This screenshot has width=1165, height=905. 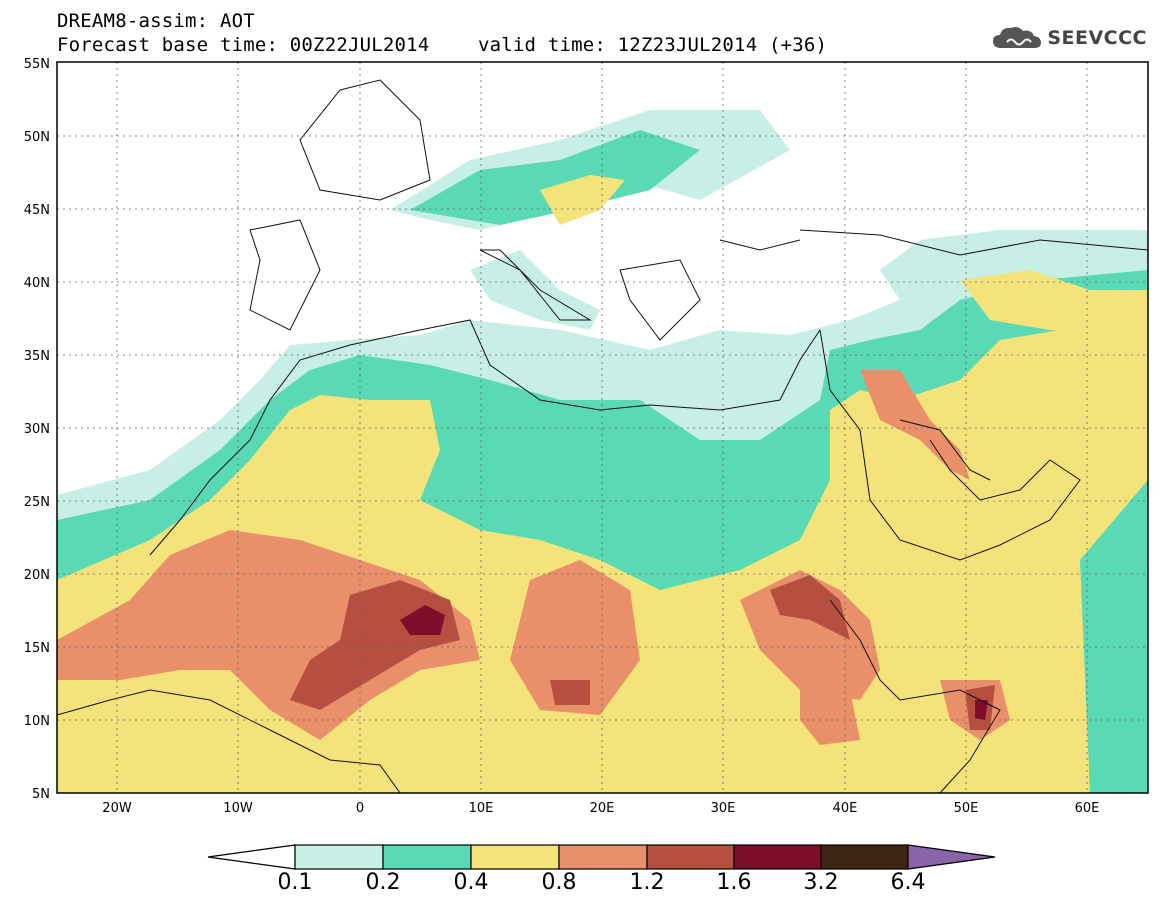 I want to click on lon-label: 10W, so click(x=238, y=808).